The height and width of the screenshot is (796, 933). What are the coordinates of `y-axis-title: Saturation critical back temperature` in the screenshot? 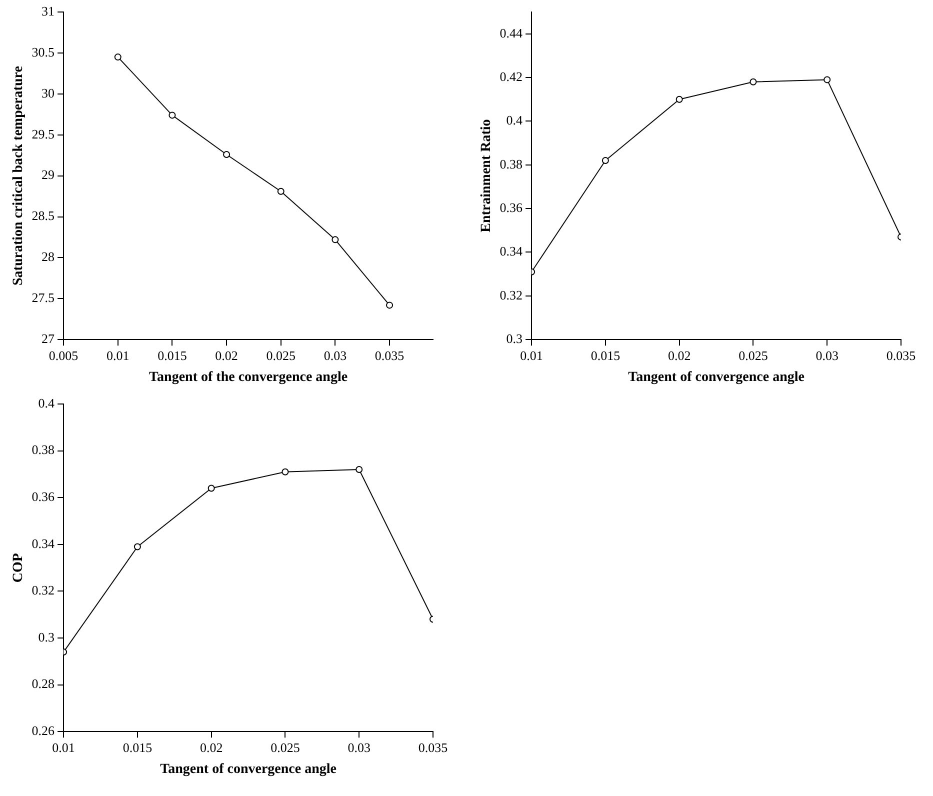 It's located at (18, 176).